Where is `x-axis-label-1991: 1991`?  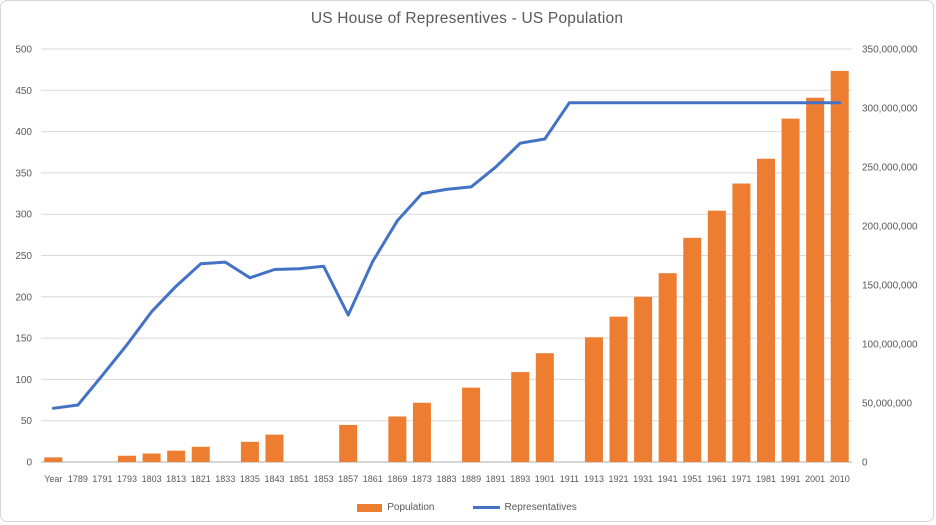 x-axis-label-1991: 1991 is located at coordinates (791, 479).